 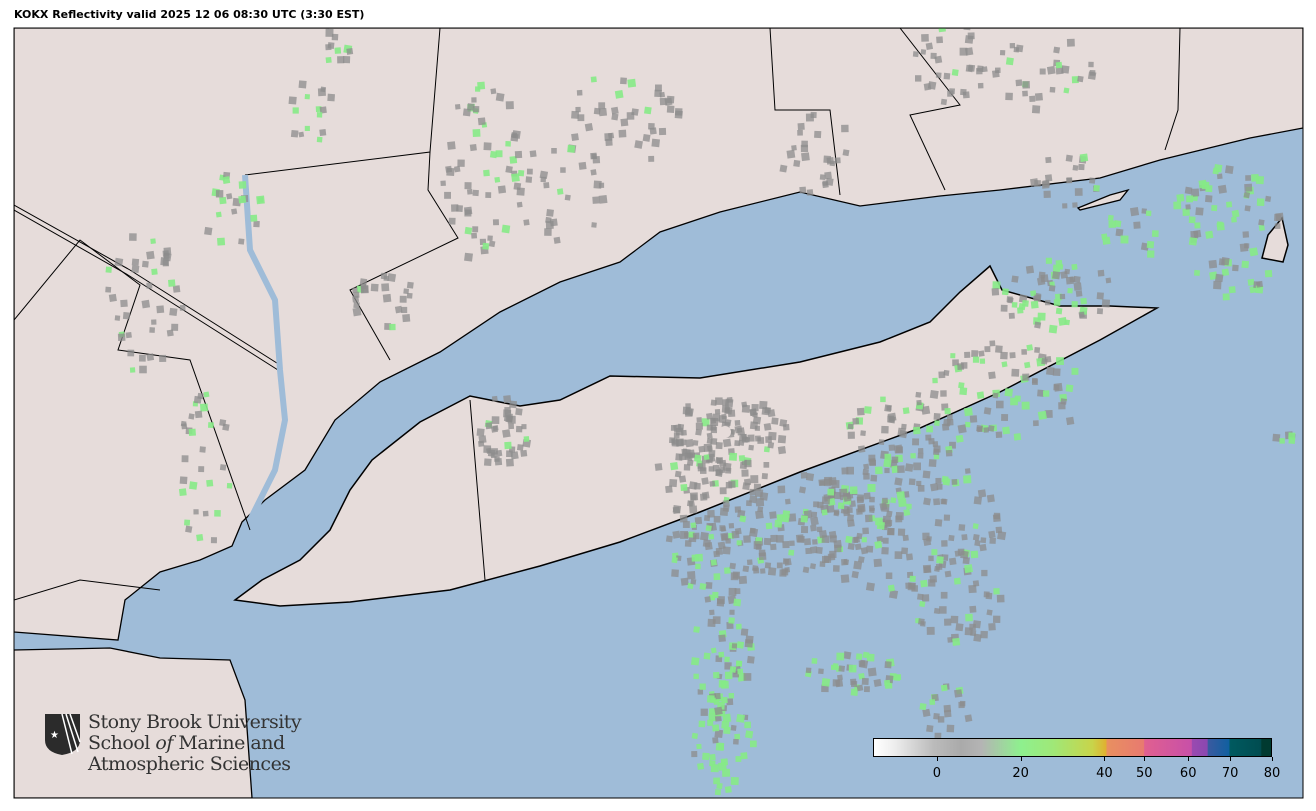 What do you see at coordinates (1104, 773) in the screenshot?
I see `colorbar-tick-label: 40` at bounding box center [1104, 773].